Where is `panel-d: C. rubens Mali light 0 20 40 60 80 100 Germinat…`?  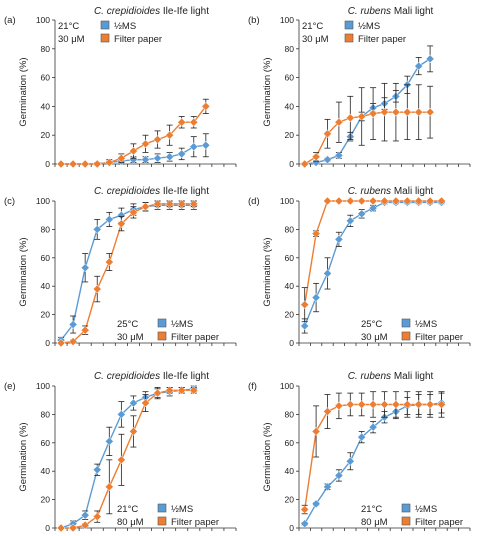 panel-d: C. rubens Mali light 0 20 40 60 80 100 Germinat… is located at coordinates (359, 267).